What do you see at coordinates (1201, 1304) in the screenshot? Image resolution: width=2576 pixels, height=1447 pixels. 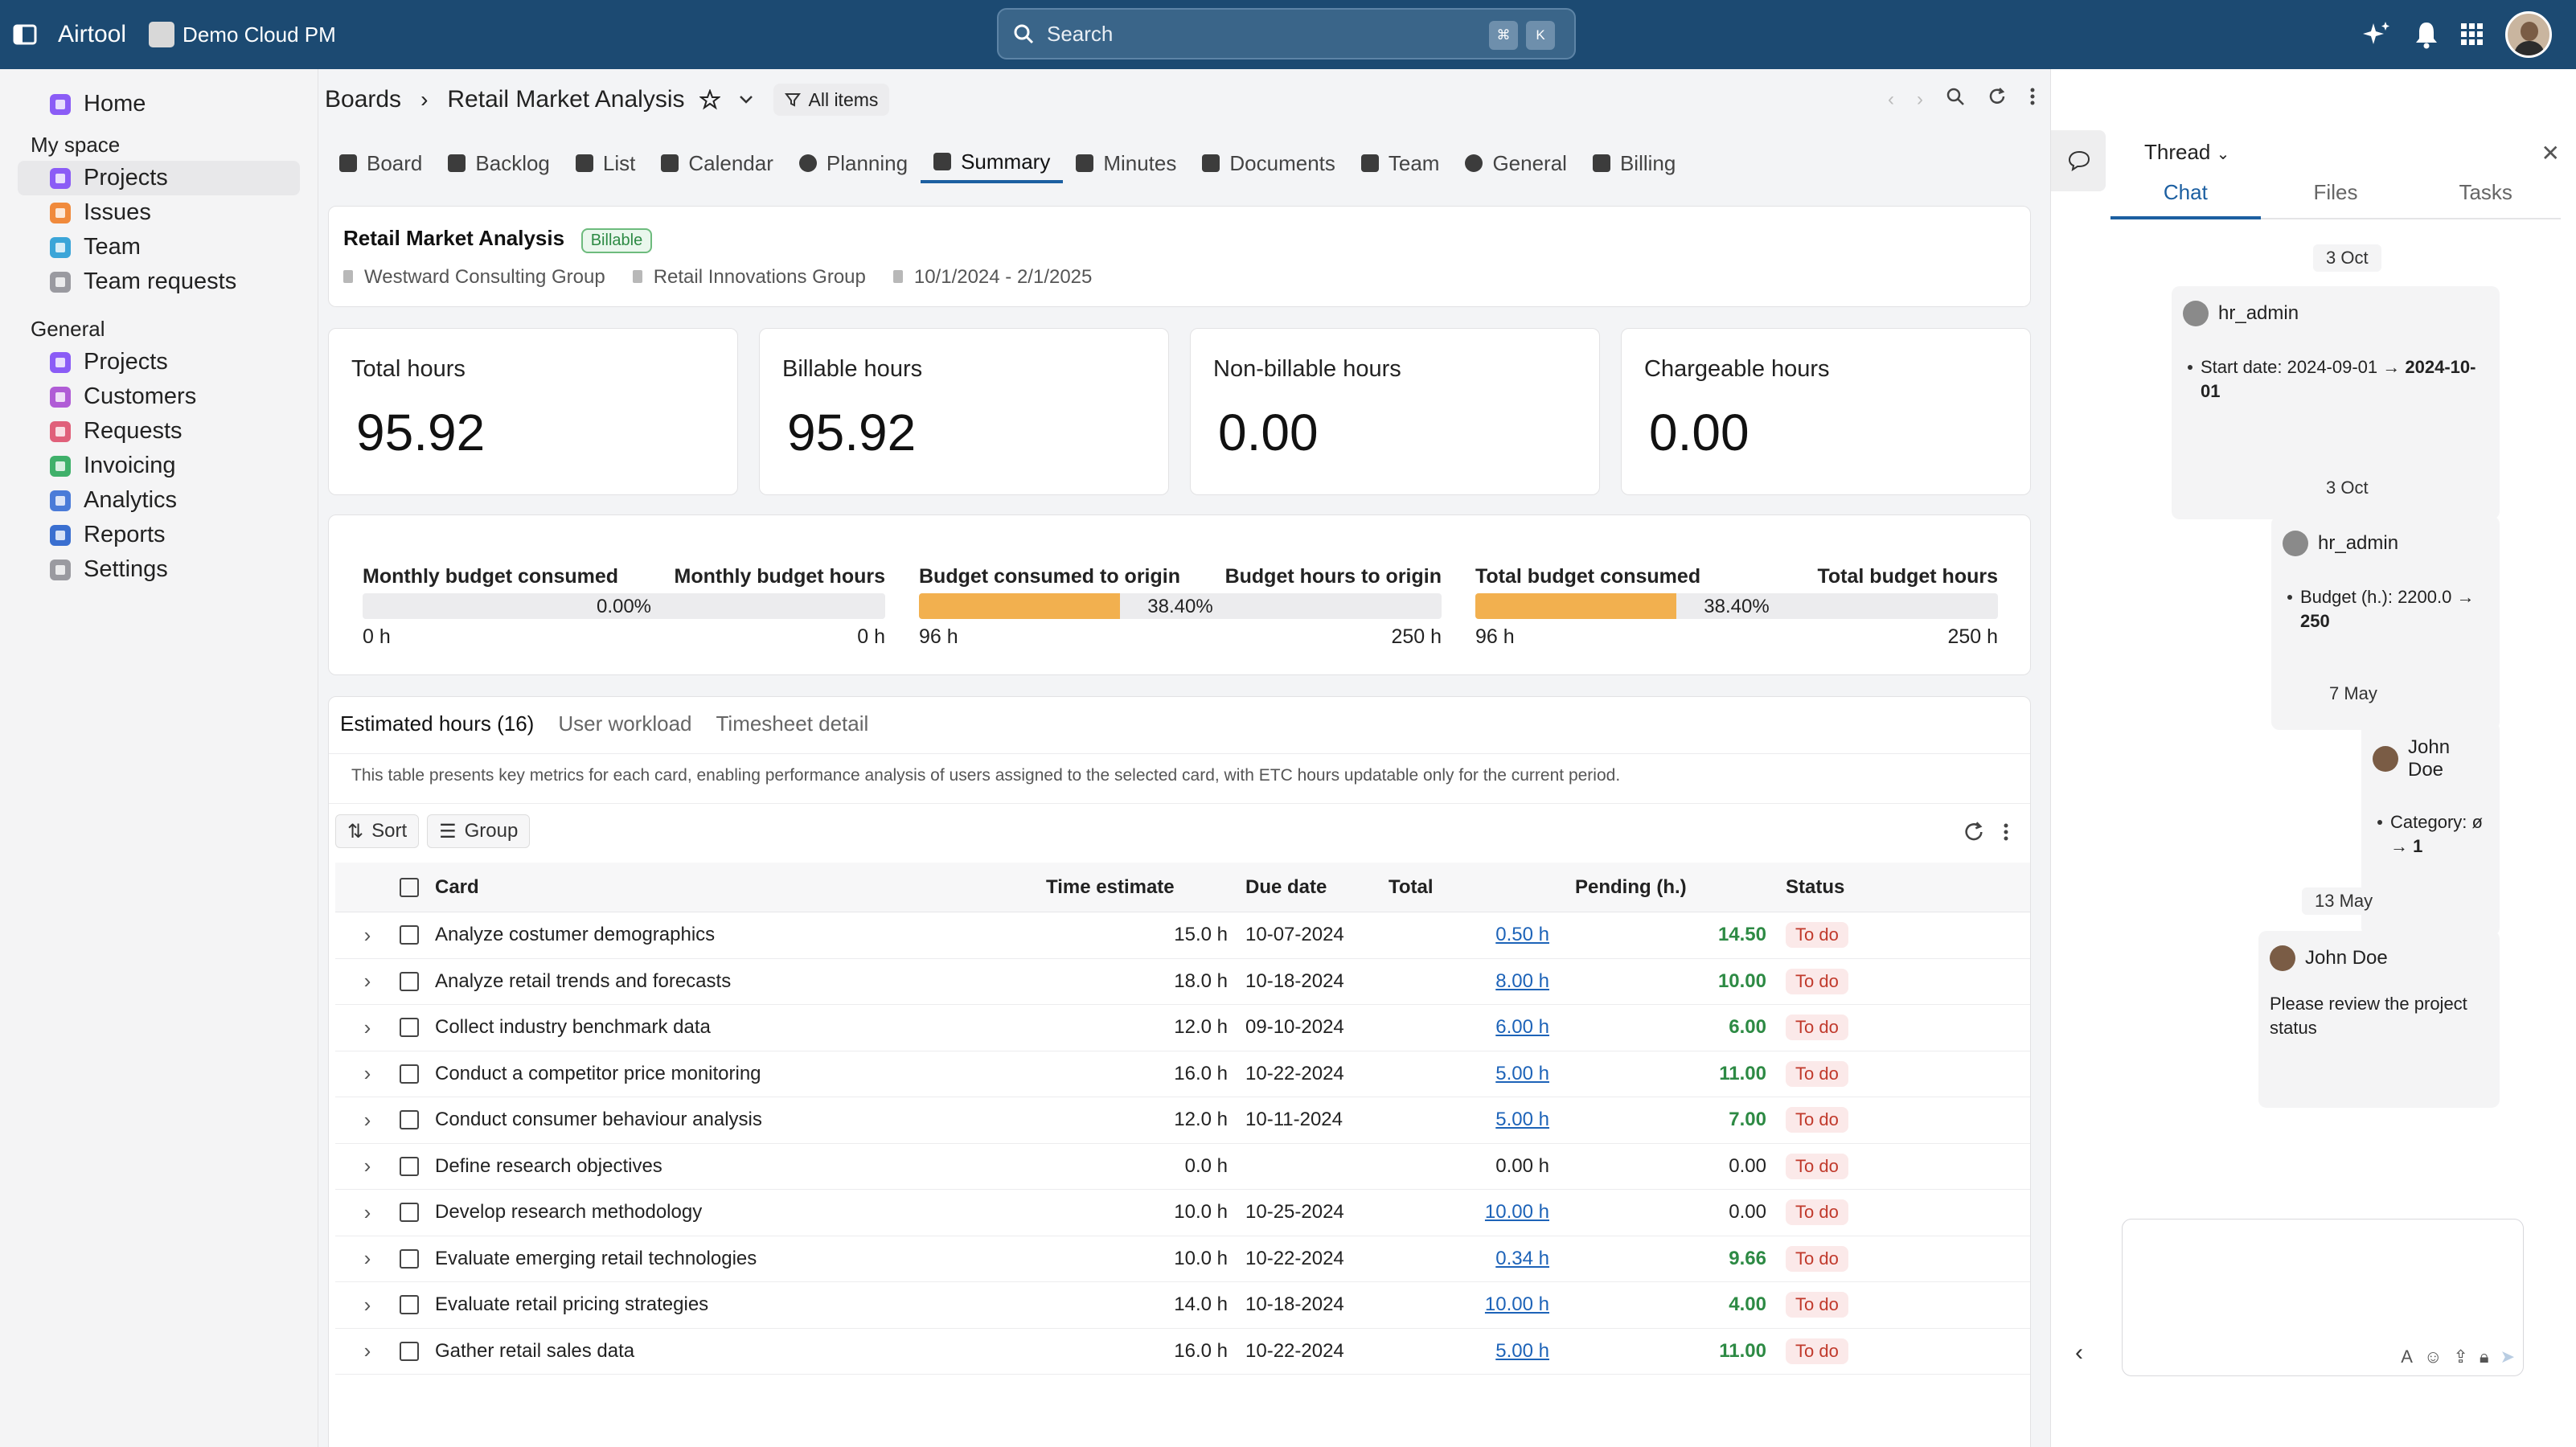 I see `time-estimate: 14.0 h` at bounding box center [1201, 1304].